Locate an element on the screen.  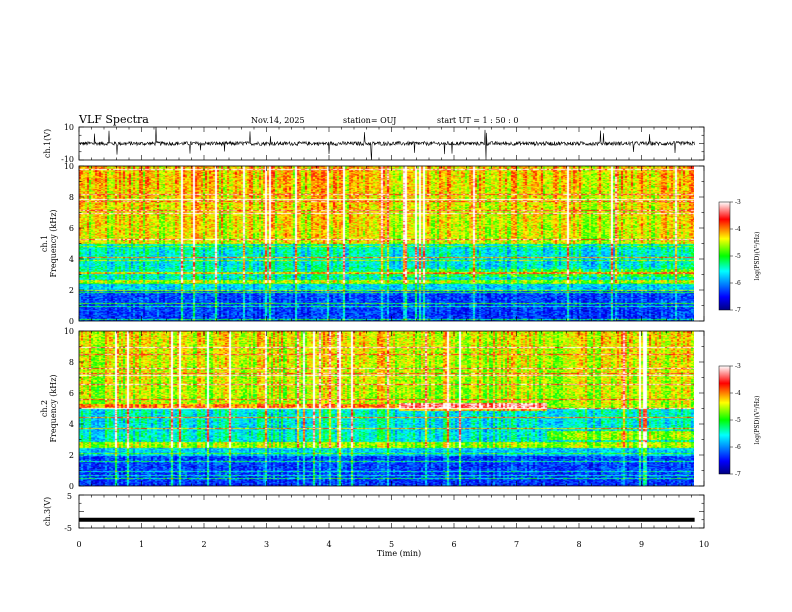
ch2-ytick-label: 4 is located at coordinates (71, 424).